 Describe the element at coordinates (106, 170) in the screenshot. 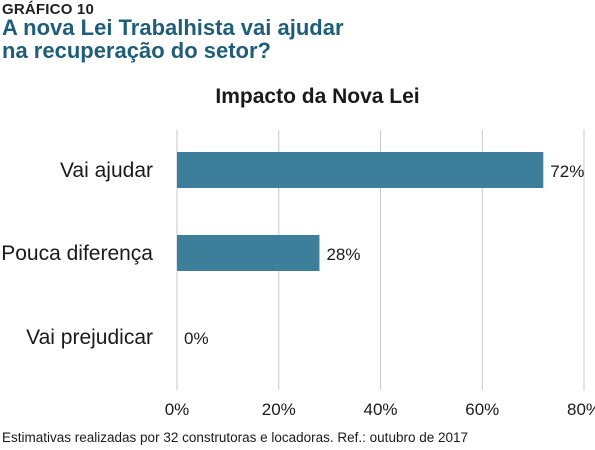

I see `category-label: Vai ajudar` at that location.